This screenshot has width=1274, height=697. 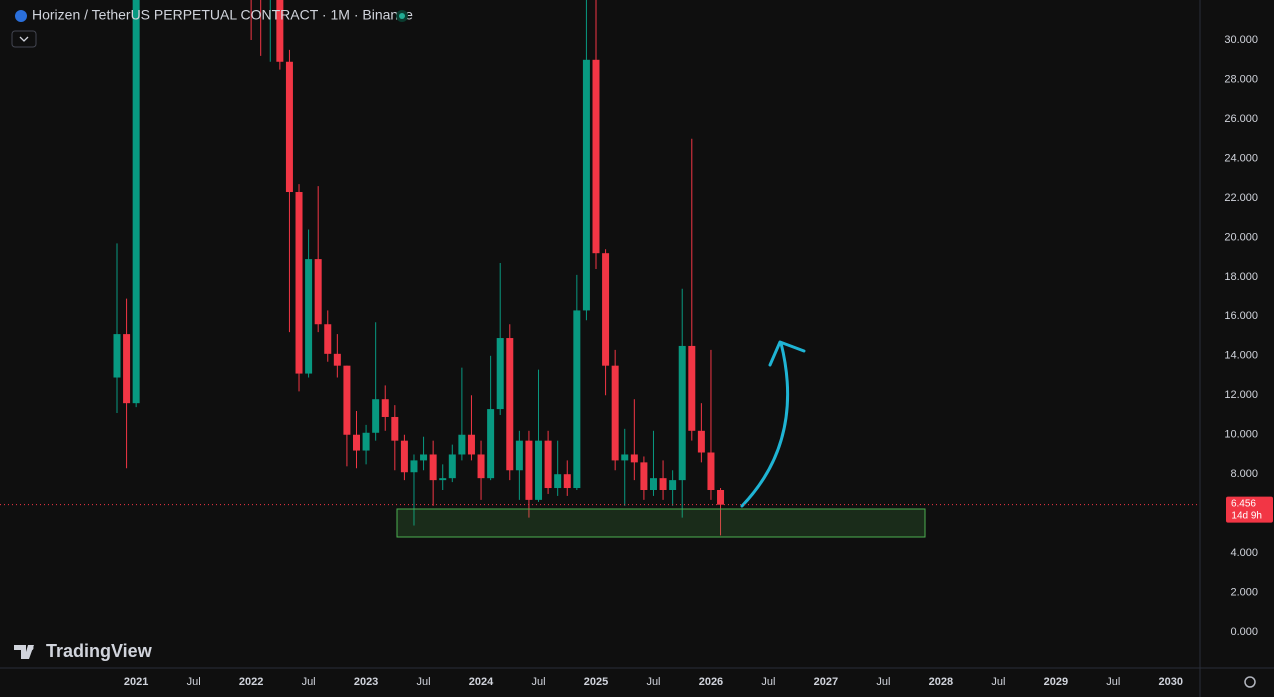 What do you see at coordinates (596, 682) in the screenshot?
I see `x-tick-label: 2025` at bounding box center [596, 682].